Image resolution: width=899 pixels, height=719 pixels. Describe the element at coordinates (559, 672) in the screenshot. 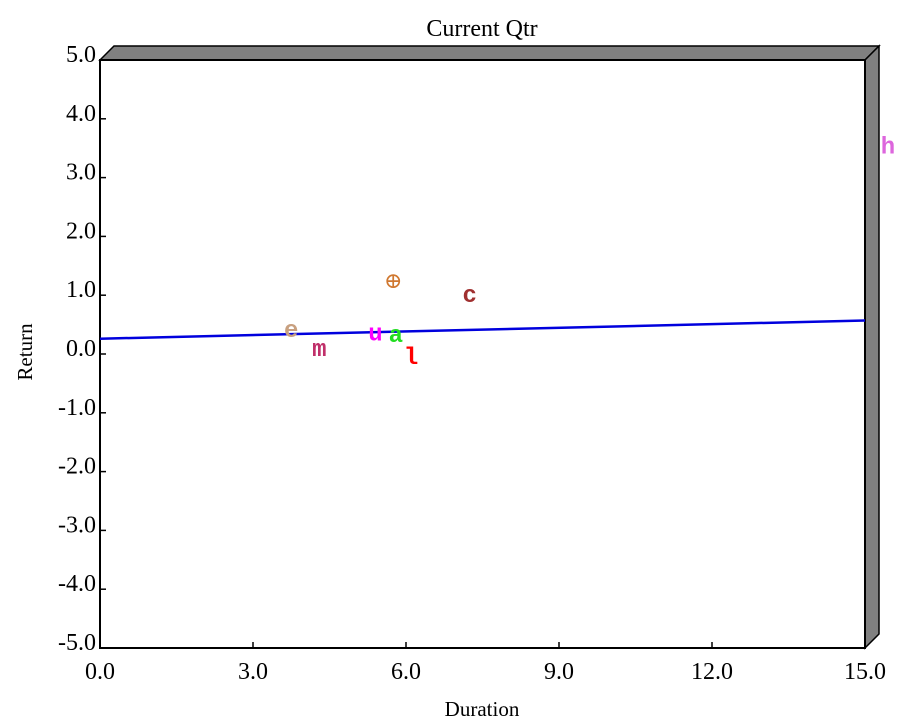

I see `x-tick-label: 9.0` at that location.